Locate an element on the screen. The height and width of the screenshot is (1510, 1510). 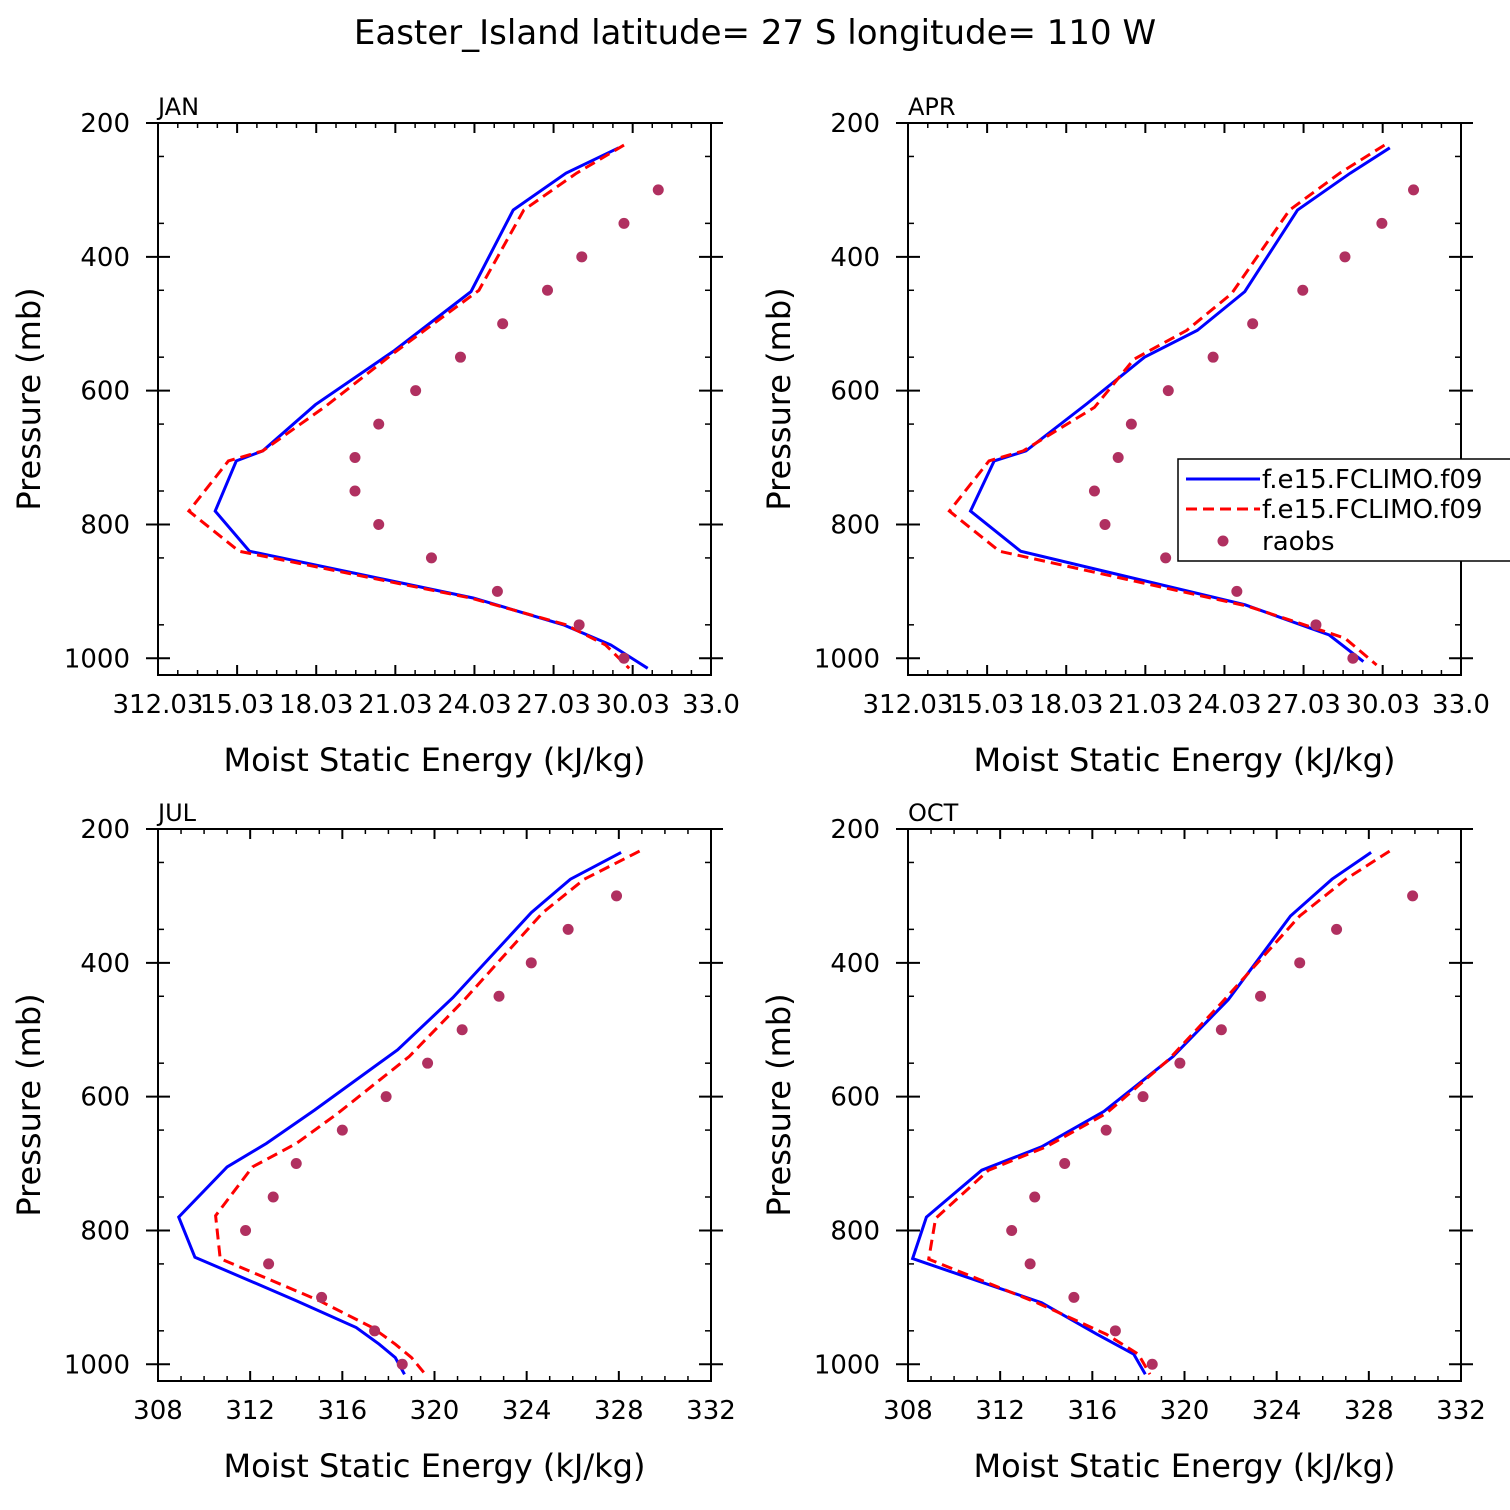
x-tick-label: 312.03 is located at coordinates (158, 705).